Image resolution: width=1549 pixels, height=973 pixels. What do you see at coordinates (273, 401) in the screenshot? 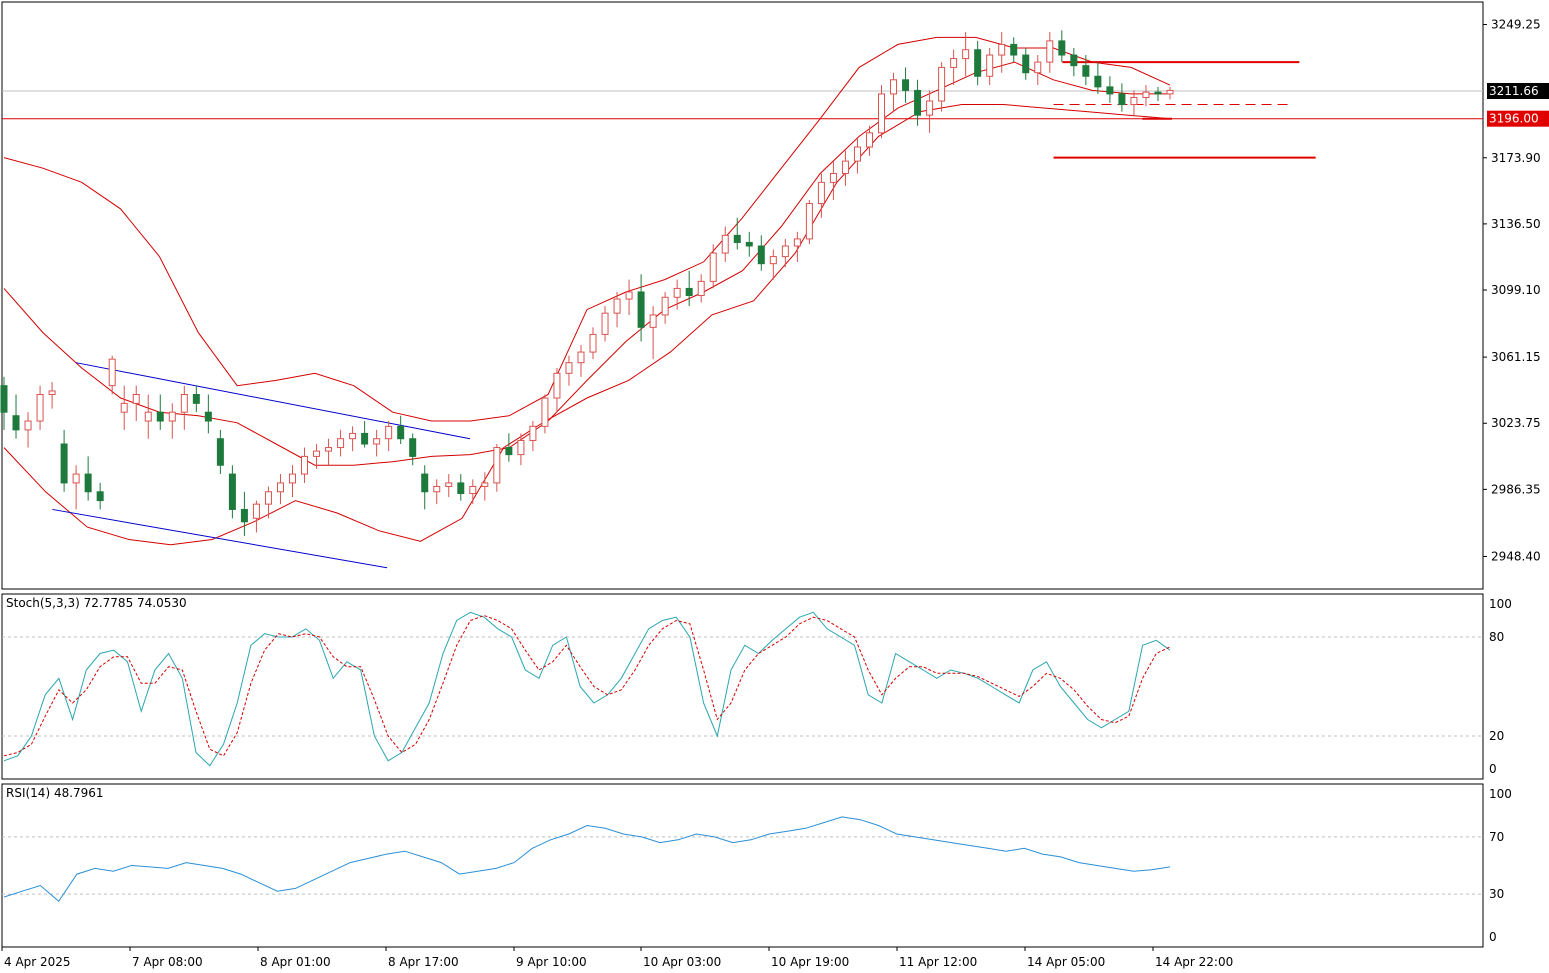
I see `channel-upper-line` at bounding box center [273, 401].